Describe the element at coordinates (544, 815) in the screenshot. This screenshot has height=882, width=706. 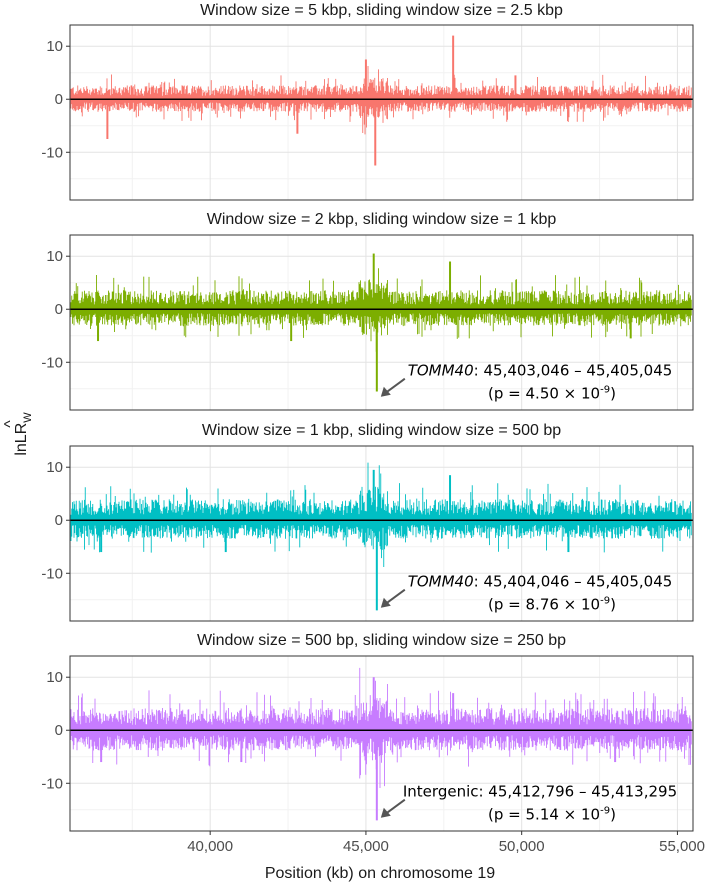
I see `annotation-p-text: (p = 5.14 × 10` at that location.